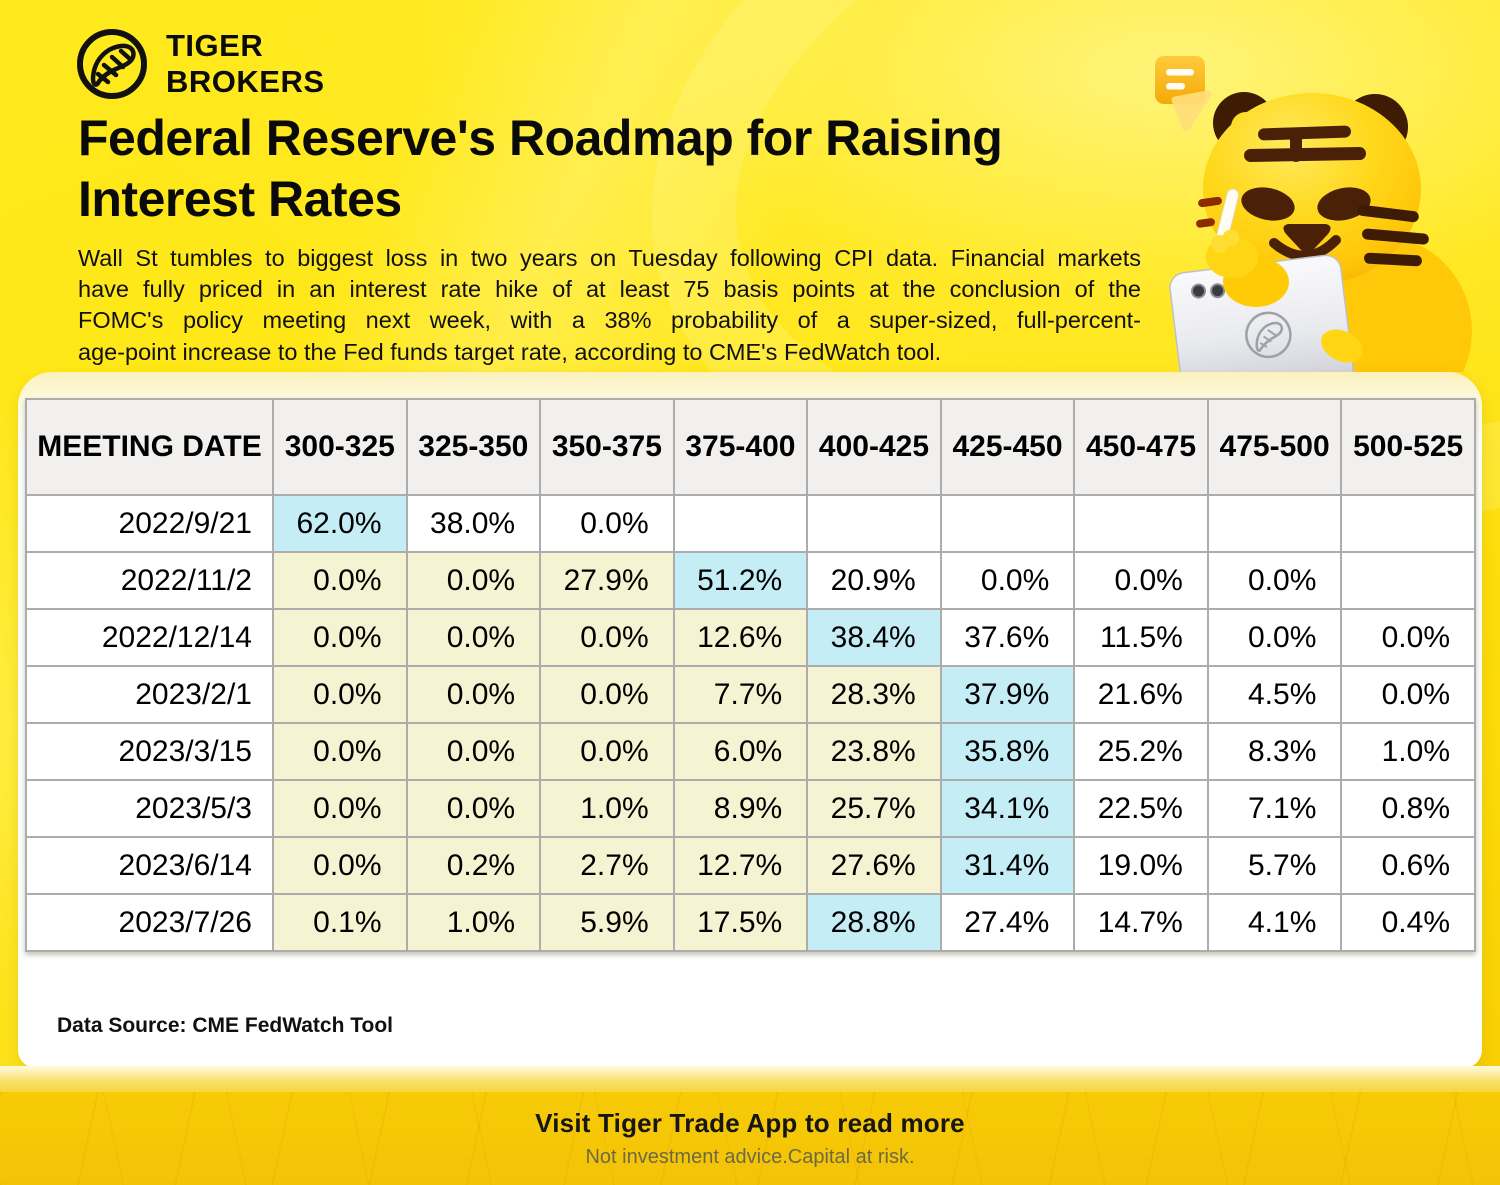  I want to click on probability-cell: 38.4%, so click(874, 637).